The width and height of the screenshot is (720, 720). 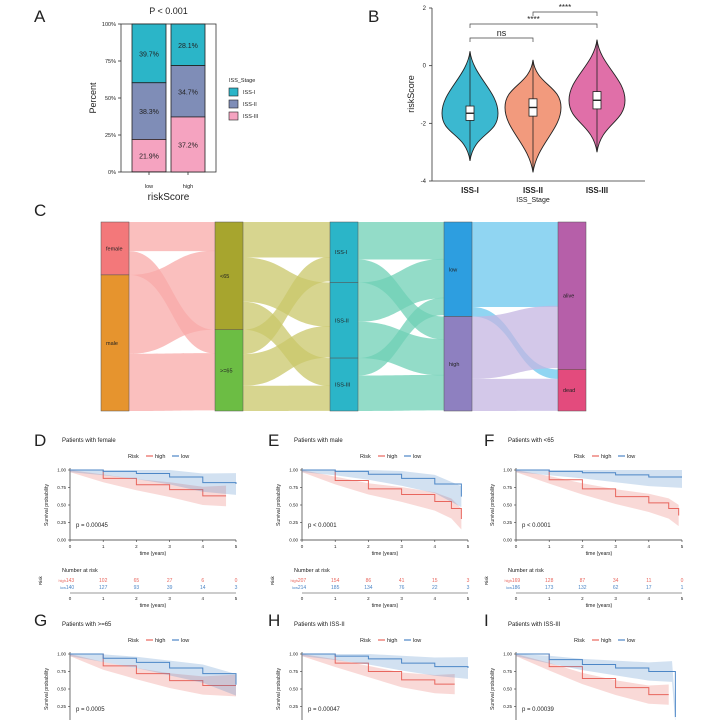 I want to click on bar-ISS-II-low, so click(x=149, y=111).